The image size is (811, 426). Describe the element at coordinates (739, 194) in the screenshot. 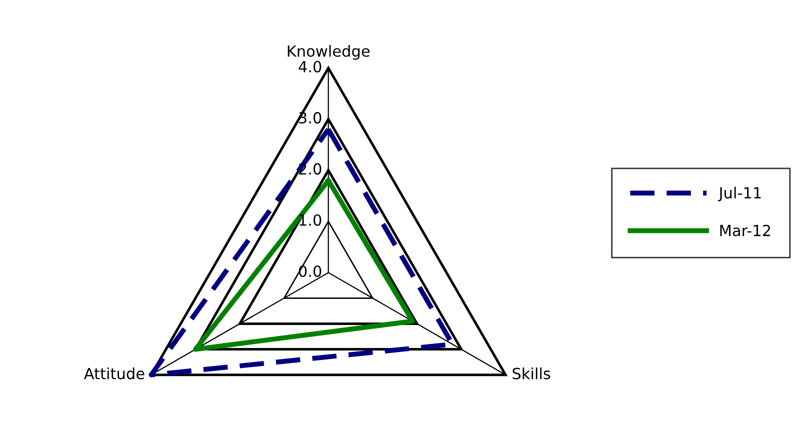

I see `legend-label: Jul-11` at that location.